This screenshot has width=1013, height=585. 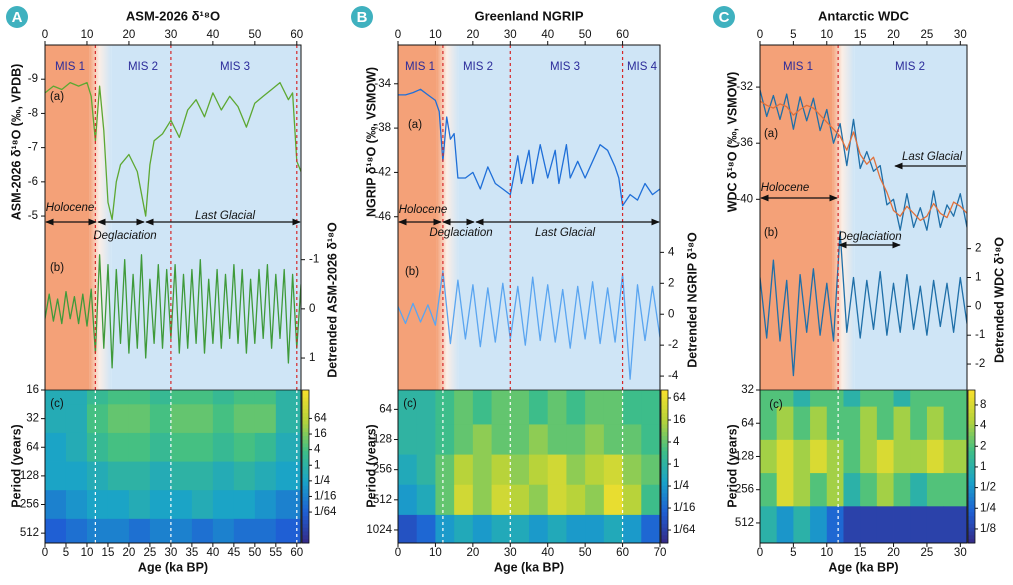 What do you see at coordinates (382, 172) in the screenshot?
I see `y-tick-label: -42` at bounding box center [382, 172].